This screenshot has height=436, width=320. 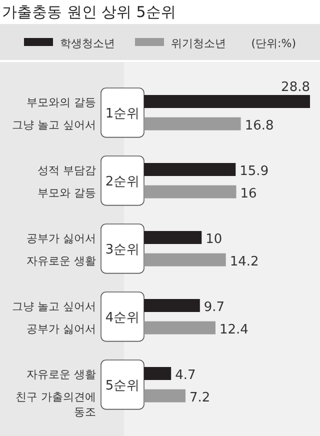 What do you see at coordinates (295, 87) in the screenshot?
I see `data-label: 28.8` at bounding box center [295, 87].